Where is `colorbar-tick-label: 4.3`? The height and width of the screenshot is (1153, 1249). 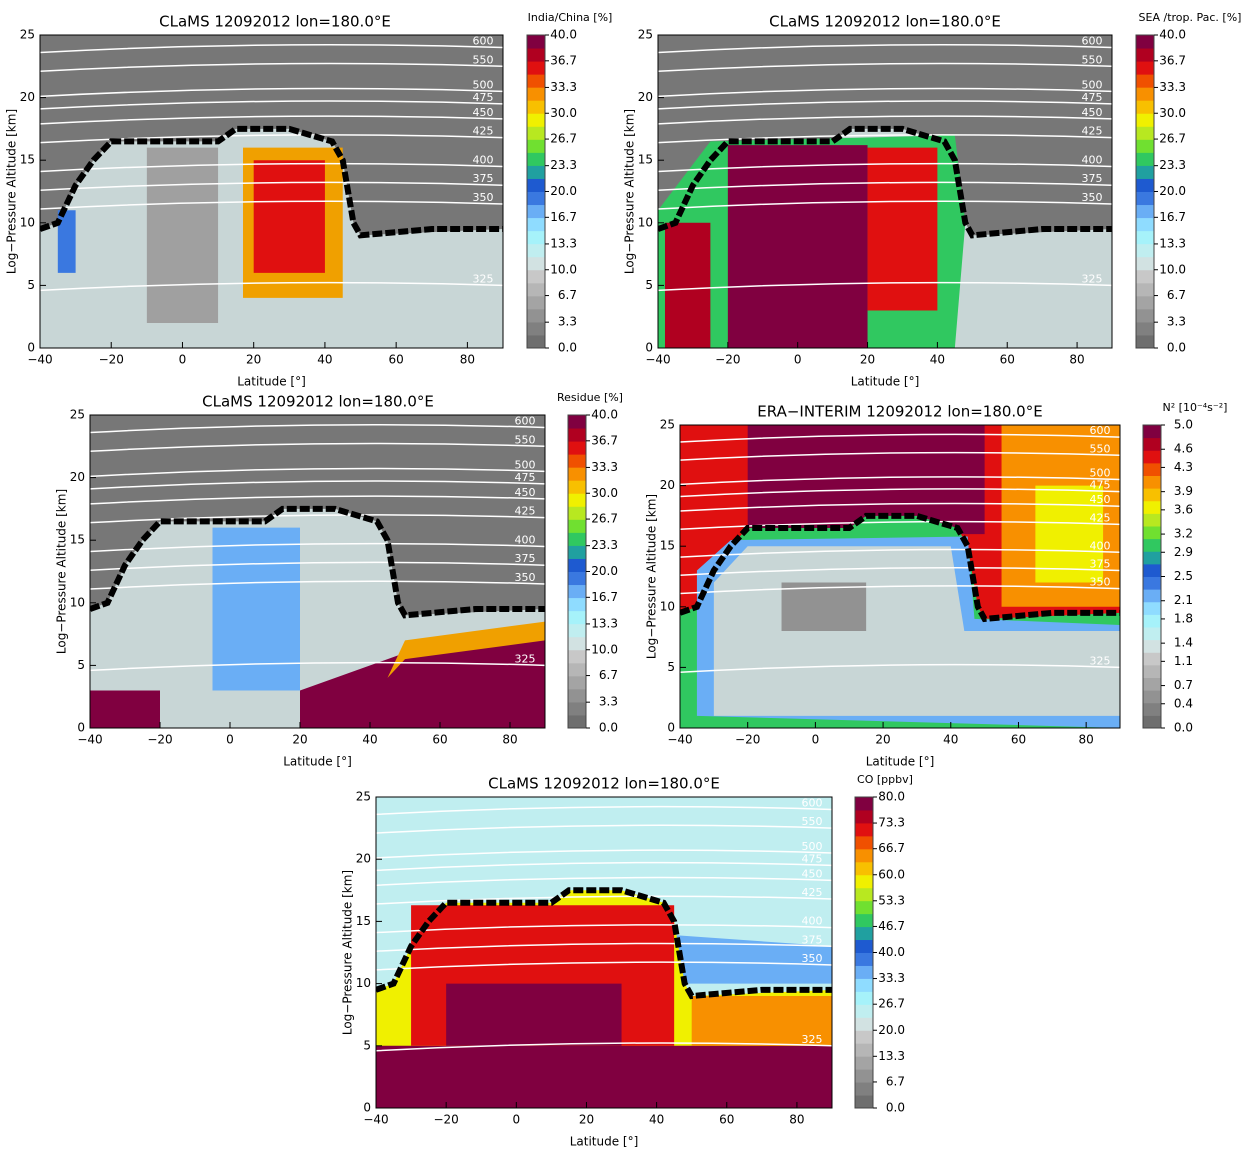
colorbar-tick-label: 4.3 is located at coordinates (1183, 467).